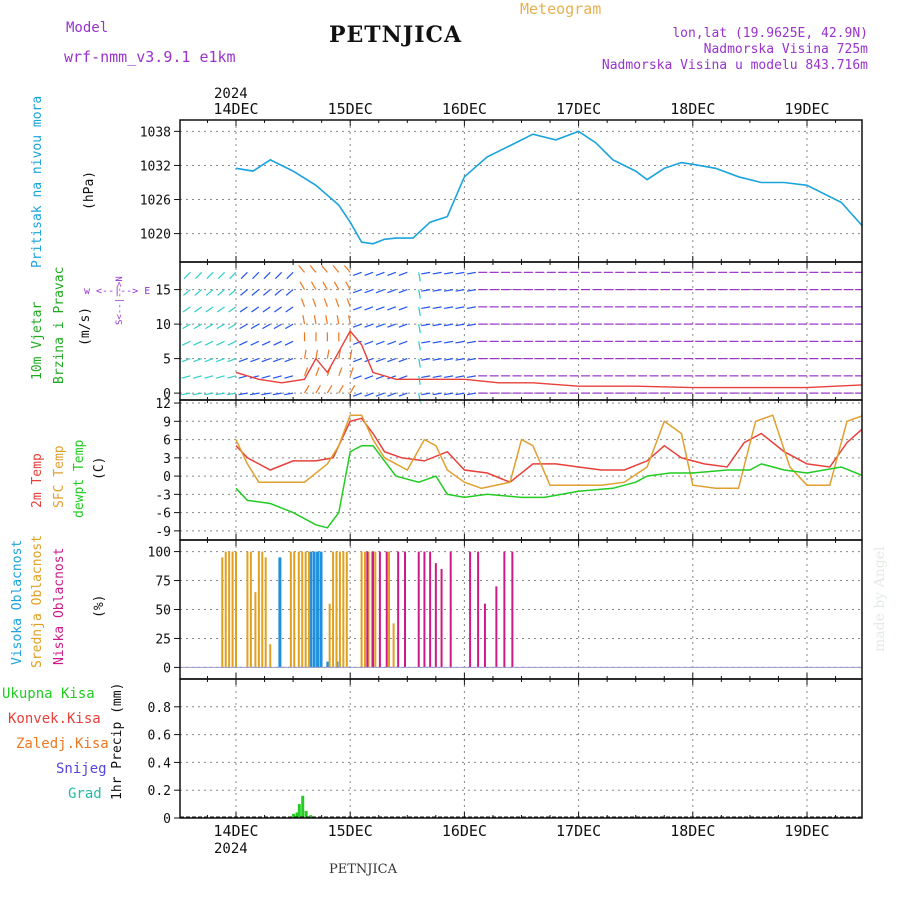 The height and width of the screenshot is (900, 900). Describe the element at coordinates (321, 609) in the screenshot. I see `high-cloud-bar` at that location.